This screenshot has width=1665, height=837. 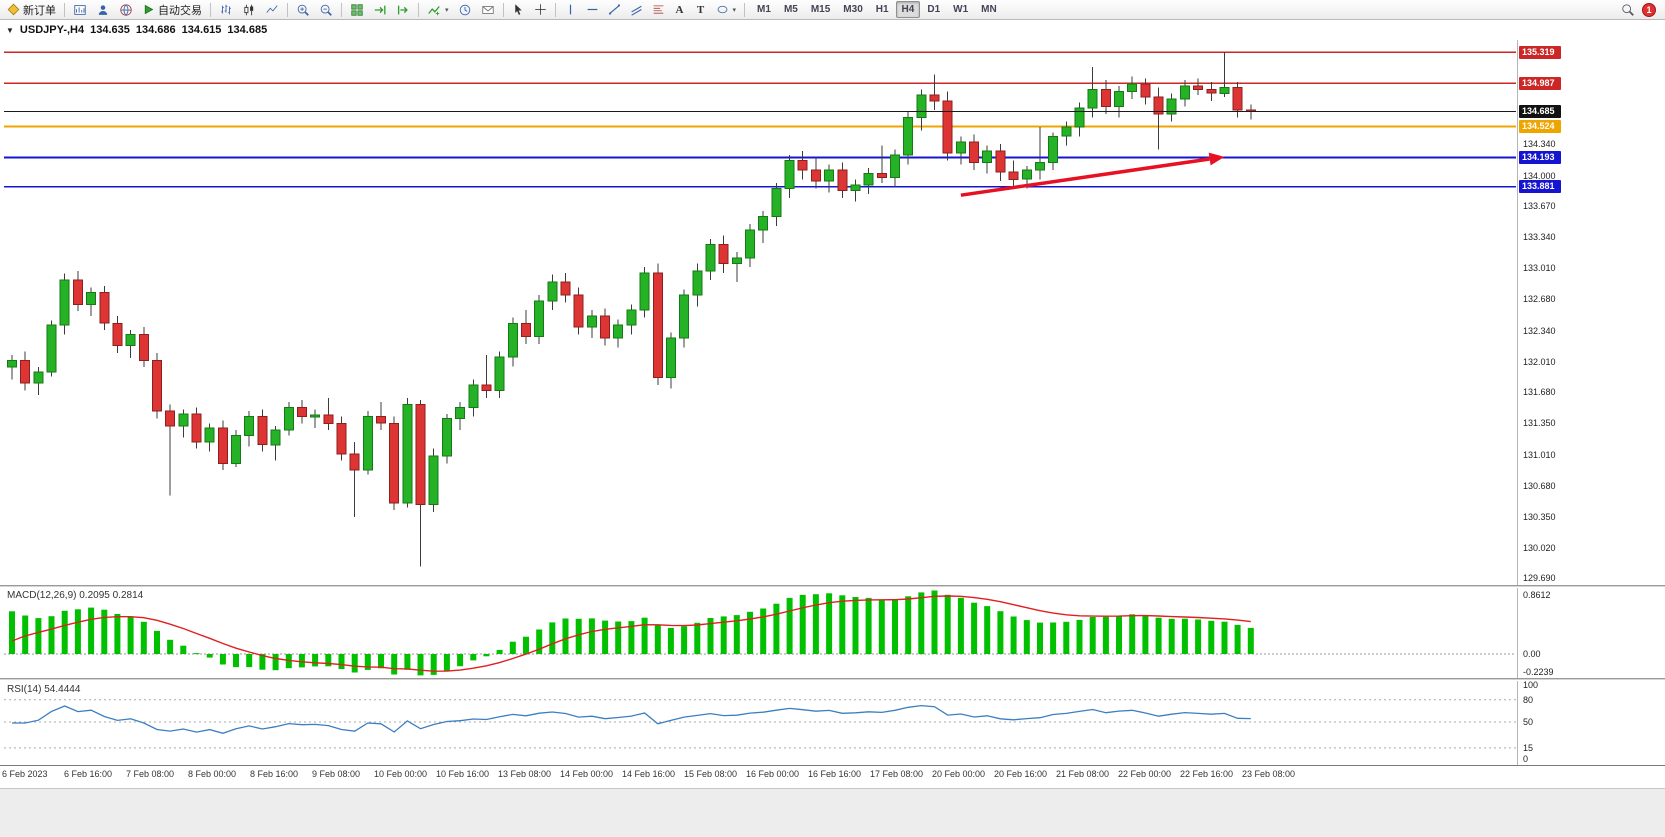 I want to click on text-tool-label: A, so click(x=679, y=9).